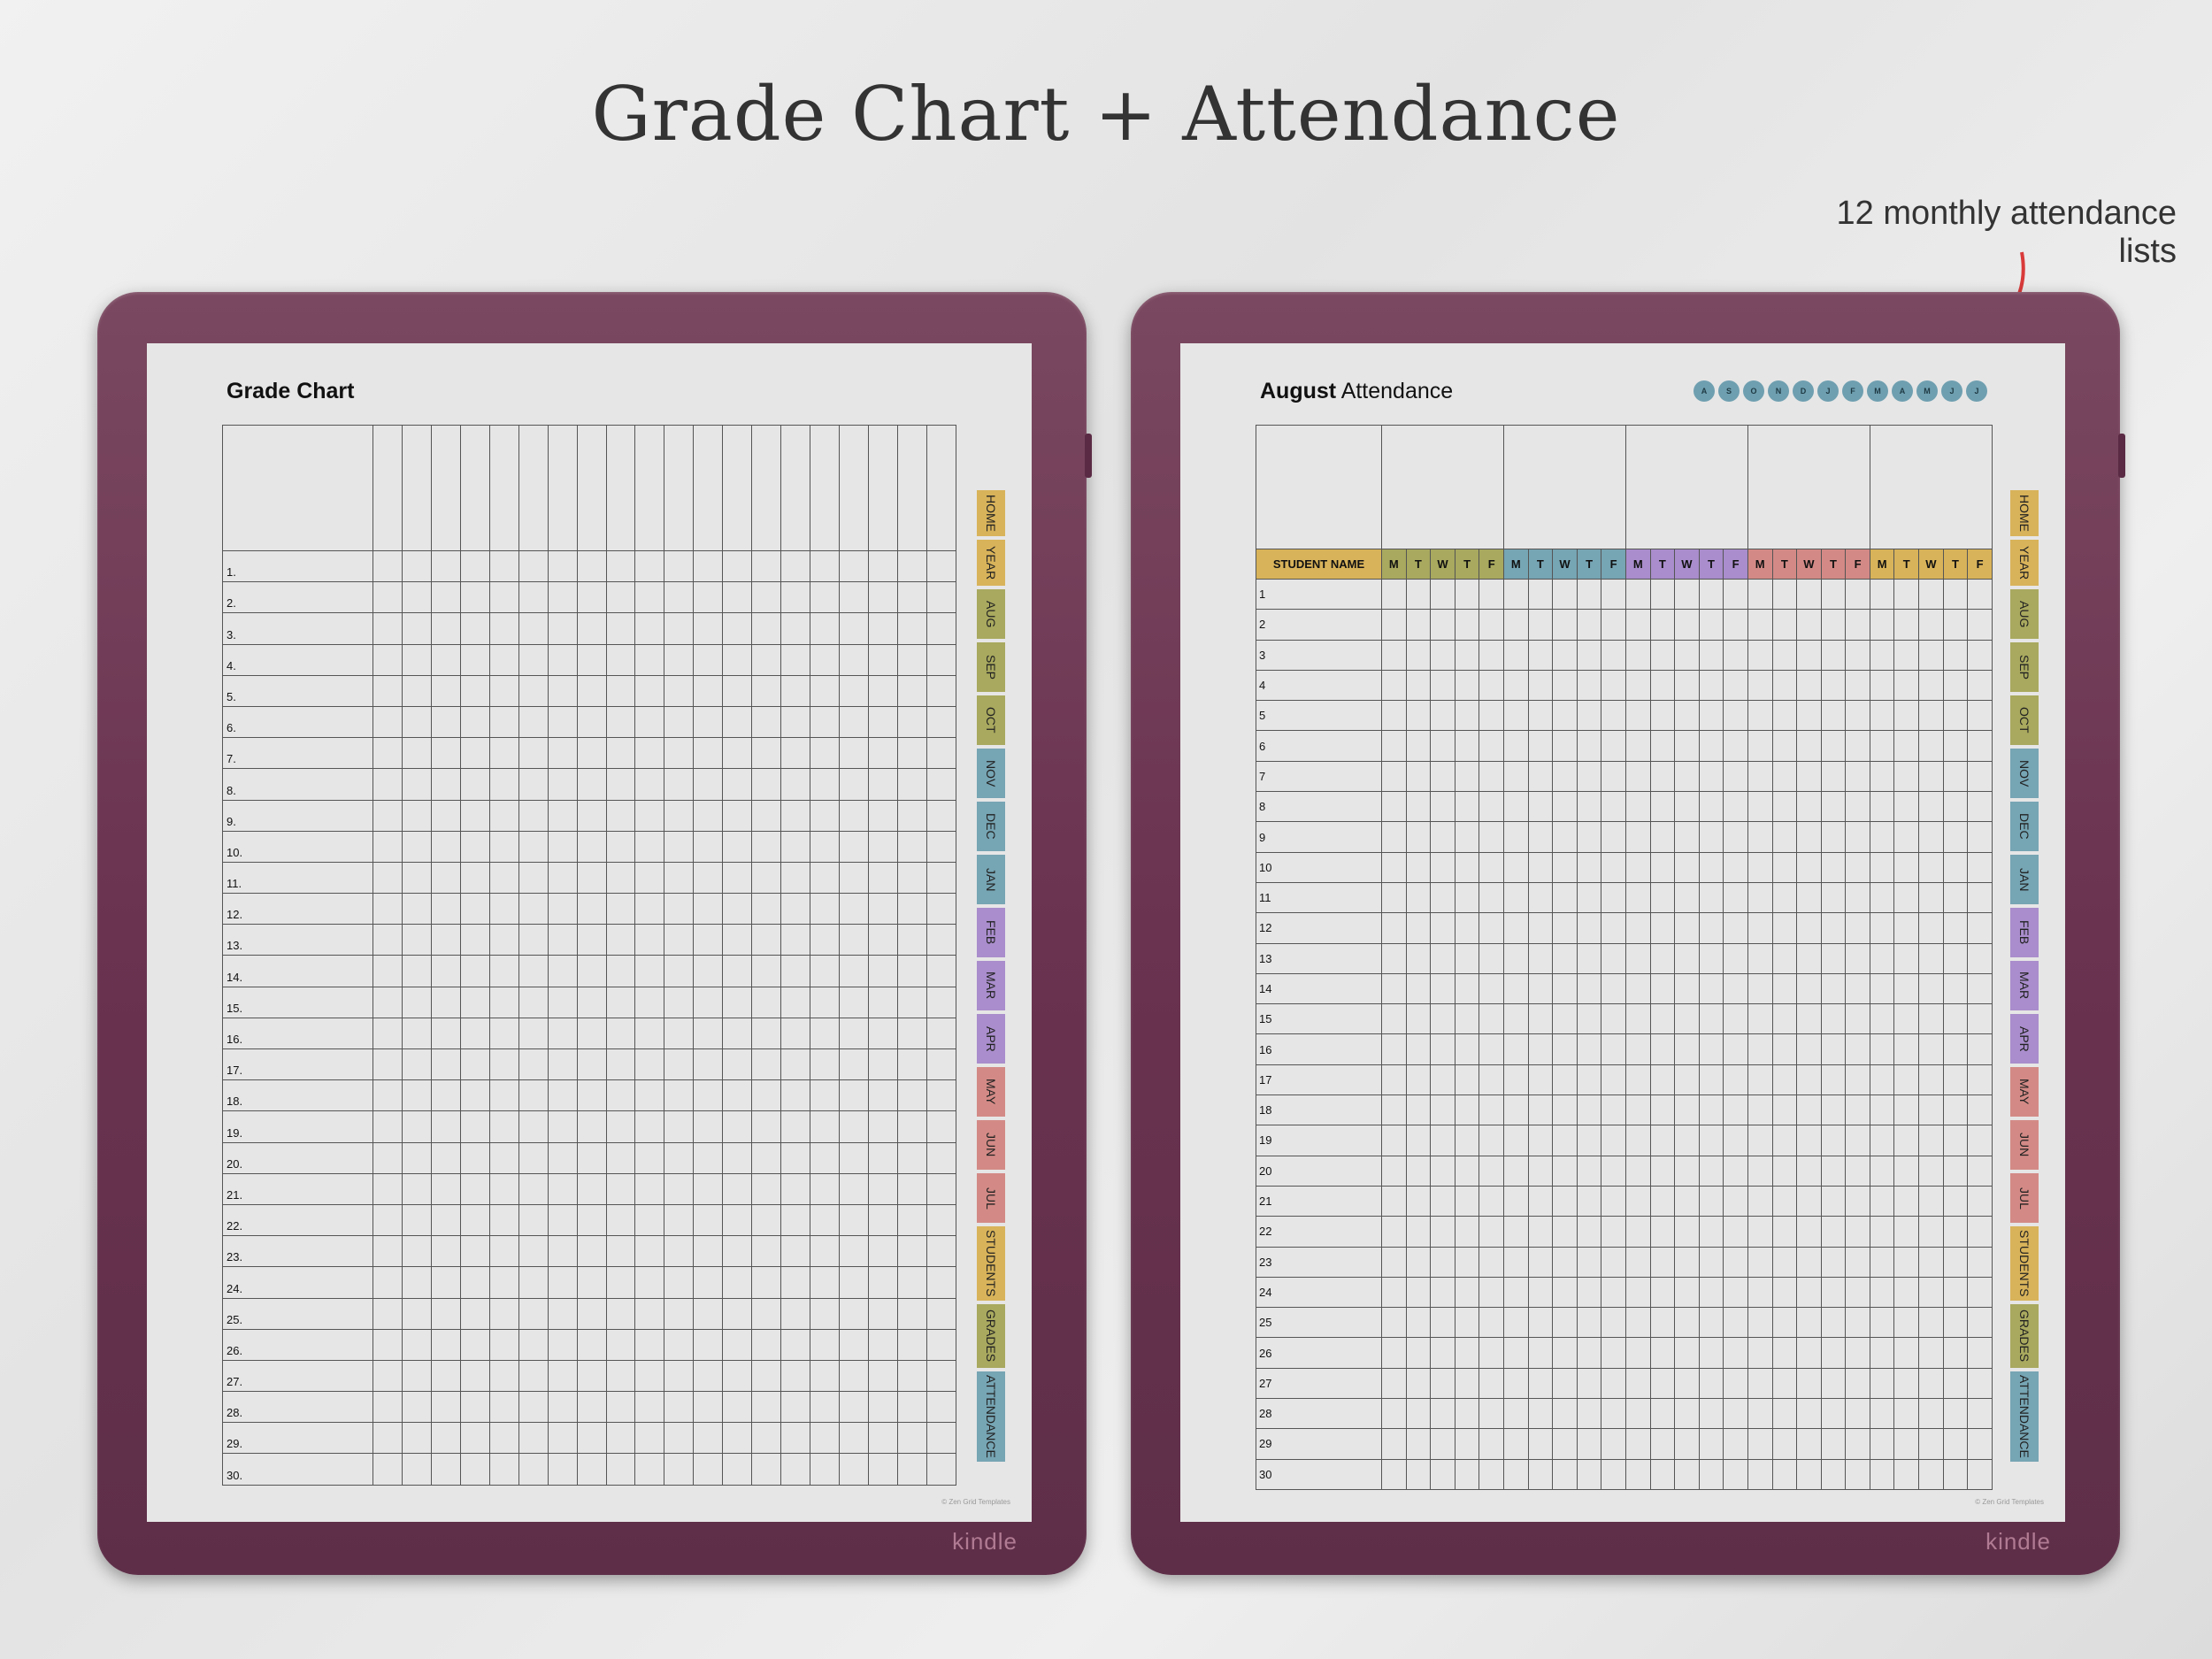  Describe the element at coordinates (1319, 686) in the screenshot. I see `row-label: 4` at that location.